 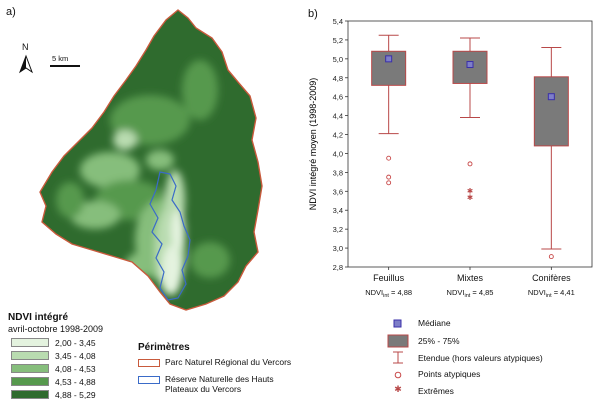 What do you see at coordinates (551, 111) in the screenshot?
I see `iqr-box` at bounding box center [551, 111].